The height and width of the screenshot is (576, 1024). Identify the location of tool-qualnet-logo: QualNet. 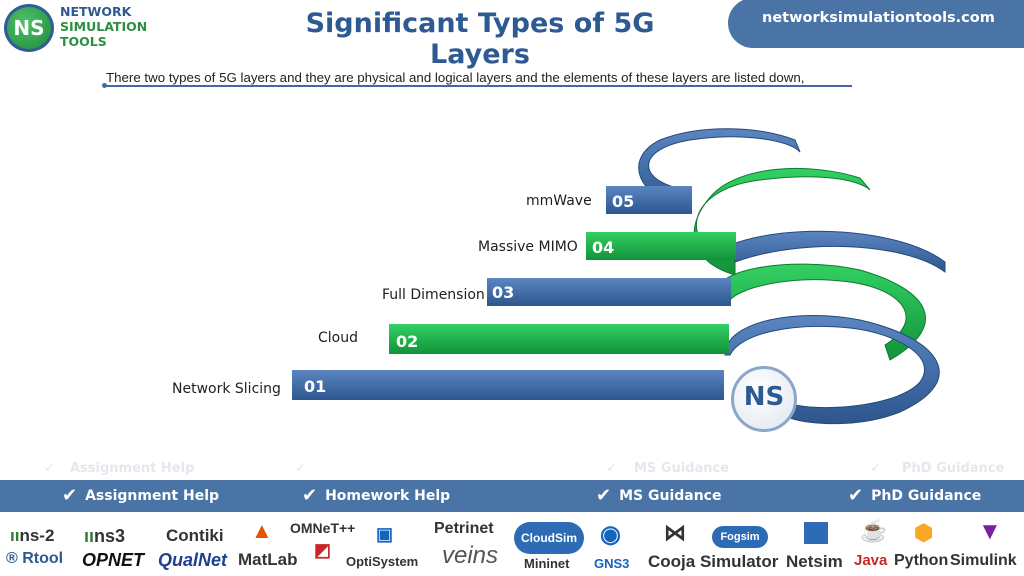
(193, 560).